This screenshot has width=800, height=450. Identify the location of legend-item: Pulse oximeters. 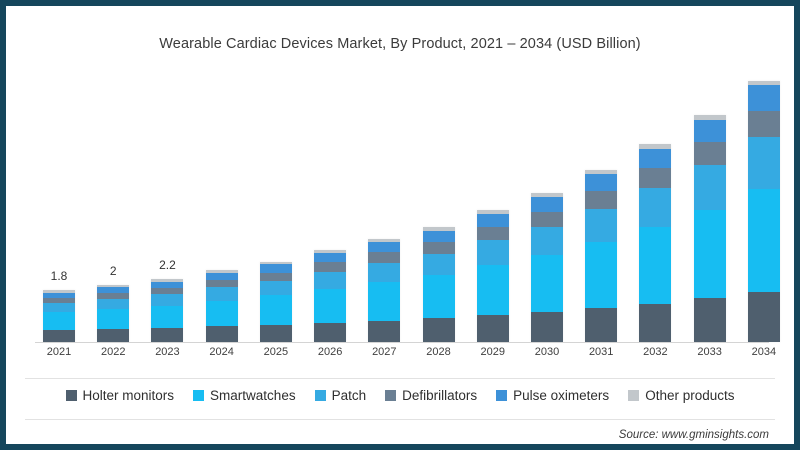
(552, 395).